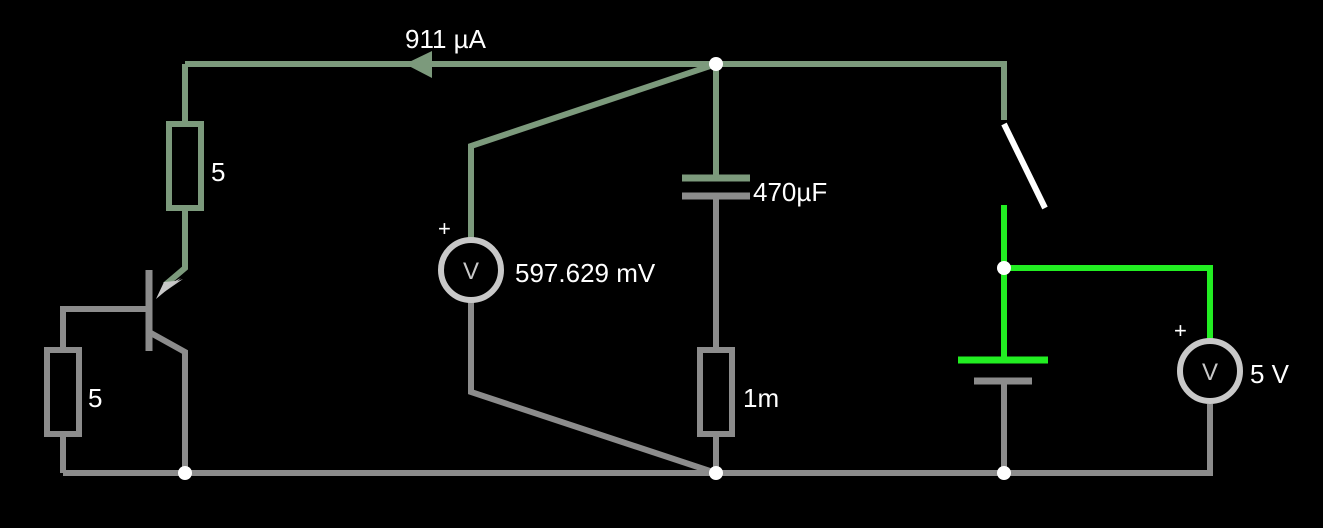 This screenshot has width=1323, height=528. I want to click on resistor-top-value: 5, so click(218, 172).